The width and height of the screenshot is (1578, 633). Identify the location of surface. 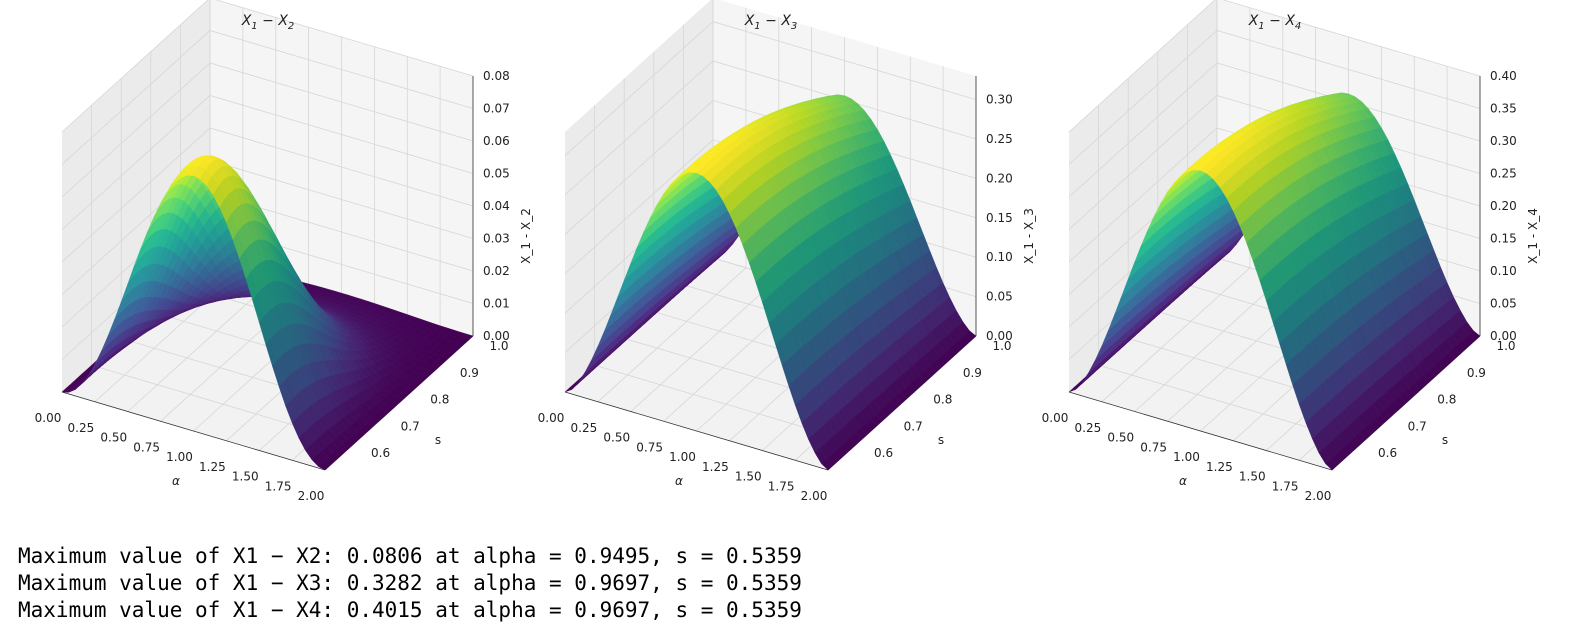
(267, 313).